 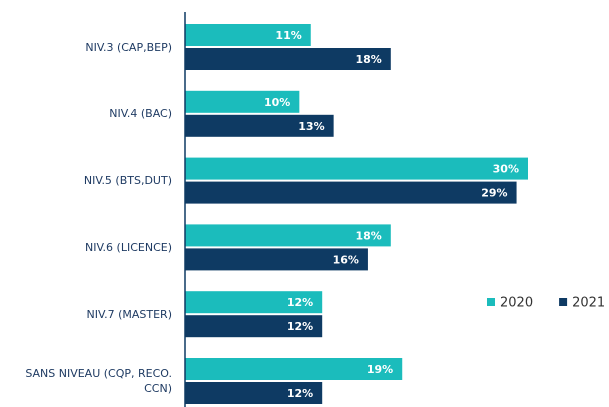 What do you see at coordinates (140, 114) in the screenshot?
I see `category-label: NIV.4 (BAC)` at bounding box center [140, 114].